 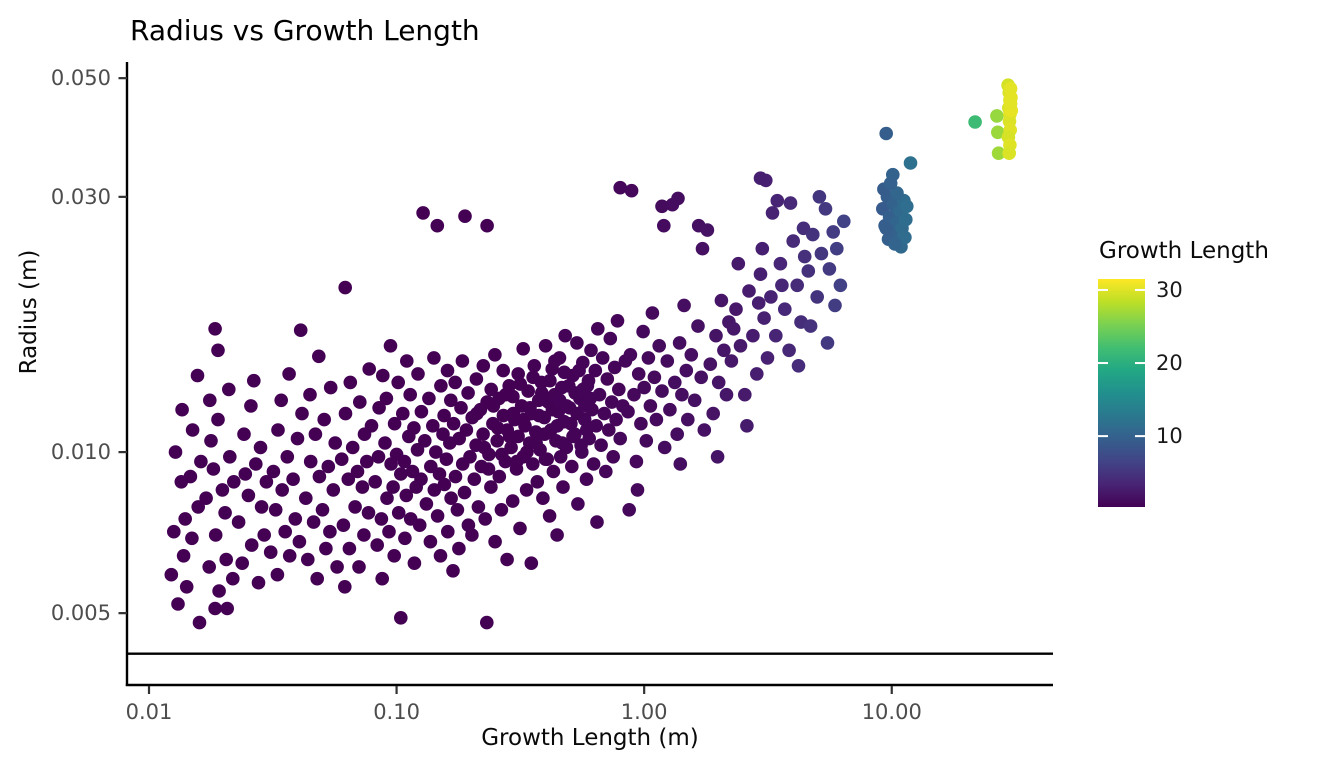 What do you see at coordinates (81, 452) in the screenshot?
I see `y-tick-label: 0.010` at bounding box center [81, 452].